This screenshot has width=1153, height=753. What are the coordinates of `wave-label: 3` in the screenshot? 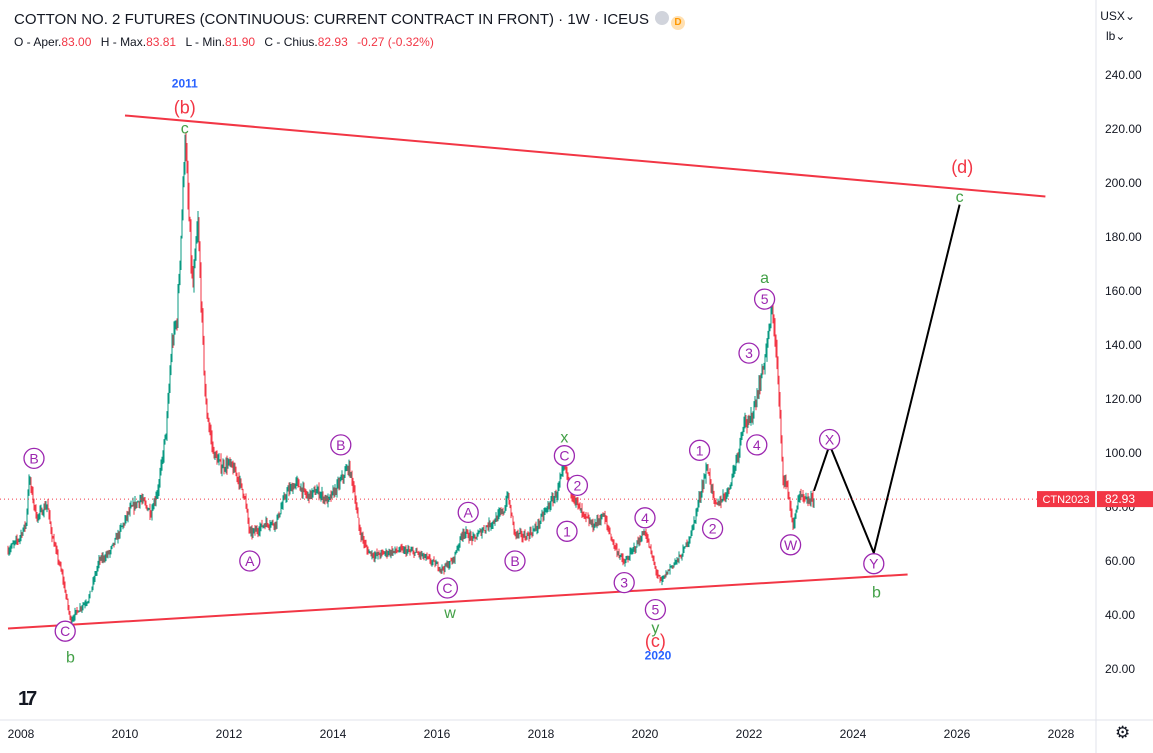 It's located at (624, 583).